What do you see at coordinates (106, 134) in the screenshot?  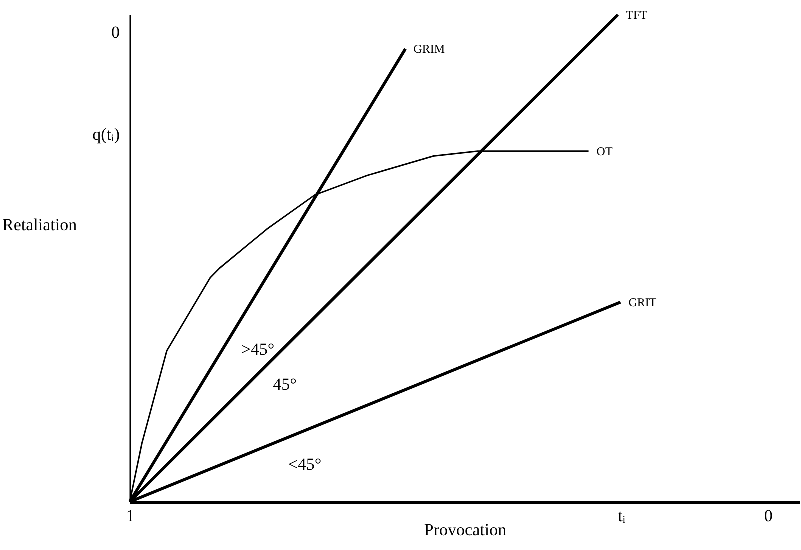 I see `text: q(tᵢ)` at bounding box center [106, 134].